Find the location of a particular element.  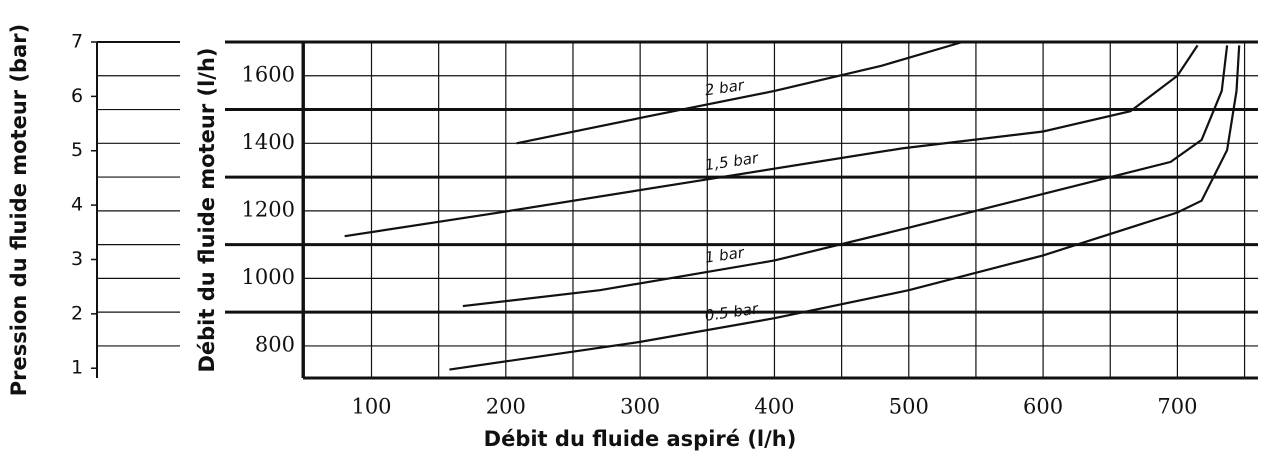

y2-axis-title: Pression du fluide moteur (bar) is located at coordinates (19, 210).